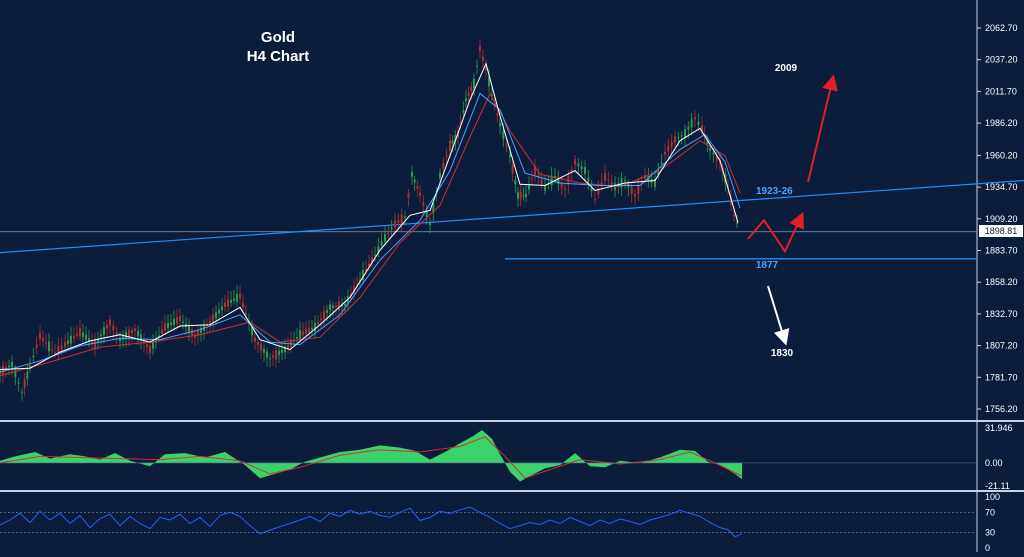 The height and width of the screenshot is (557, 1024). Describe the element at coordinates (999, 428) in the screenshot. I see `macd-tick-label: 31.946` at that location.